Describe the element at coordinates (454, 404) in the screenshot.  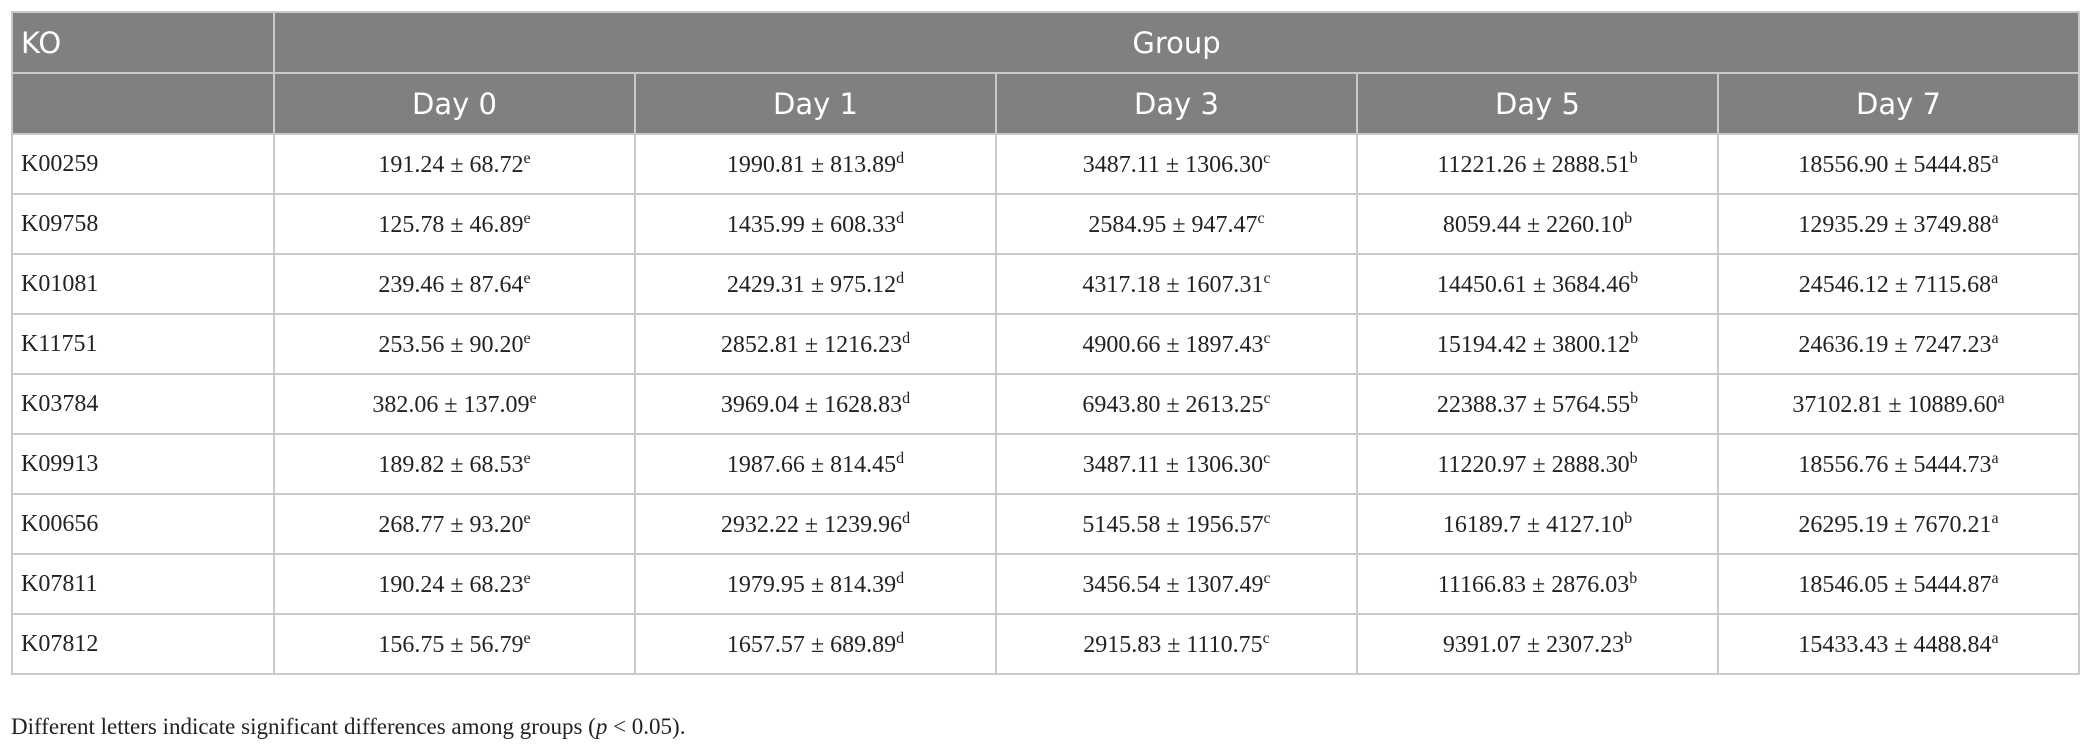
I see `value-cell: 382.06 ± 137.09e` at that location.